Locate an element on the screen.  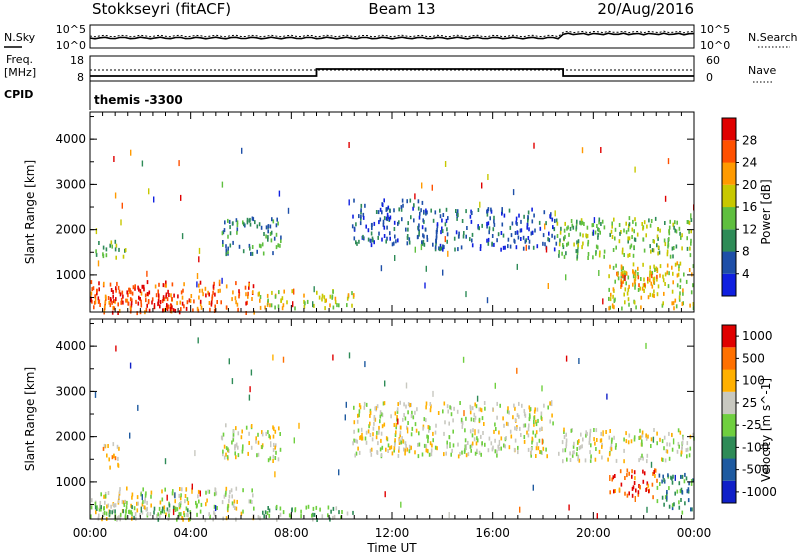
noise-panel-frame is located at coordinates (392, 36).